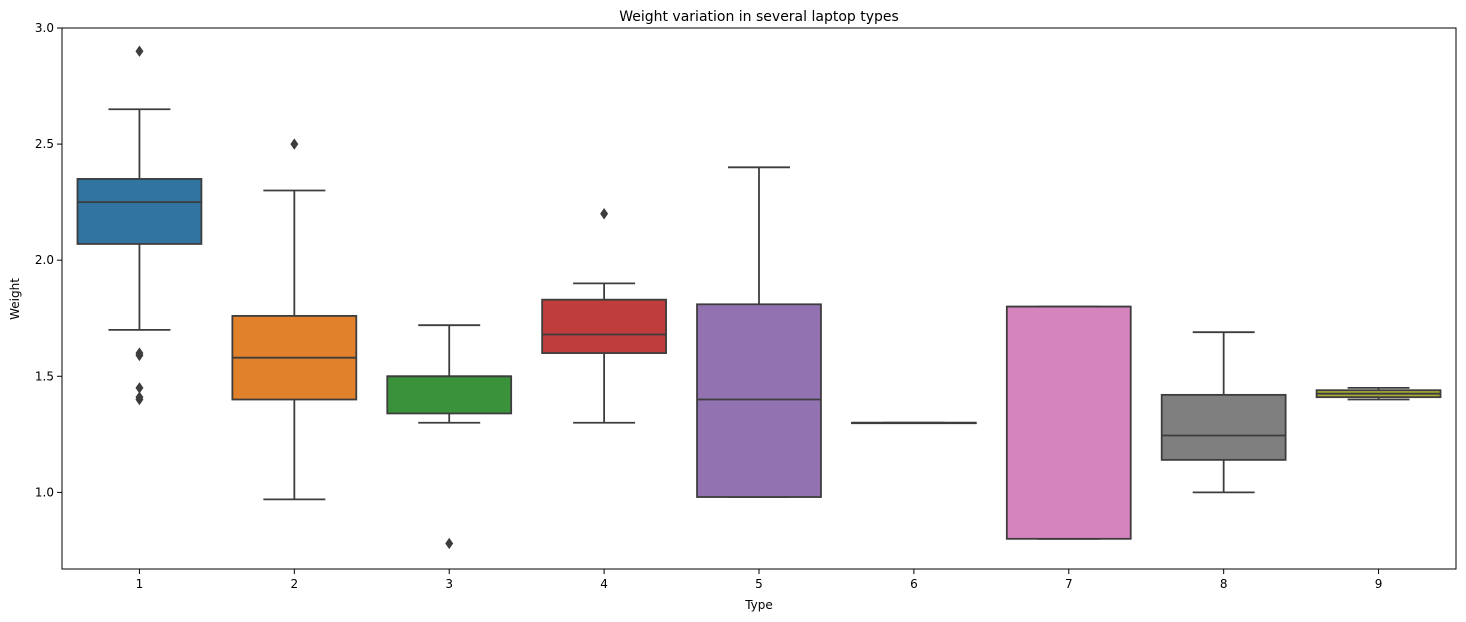 This screenshot has width=1466, height=622. Describe the element at coordinates (759, 17) in the screenshot. I see `chart-title: Weight variation in several laptop types` at that location.